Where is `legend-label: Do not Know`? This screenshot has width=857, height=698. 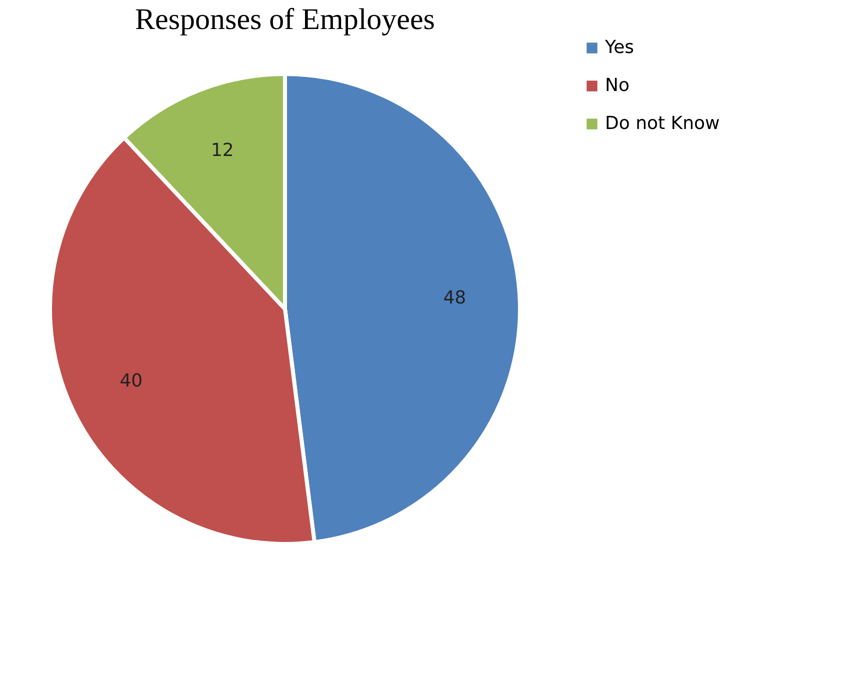
legend-label: Do not Know is located at coordinates (662, 123).